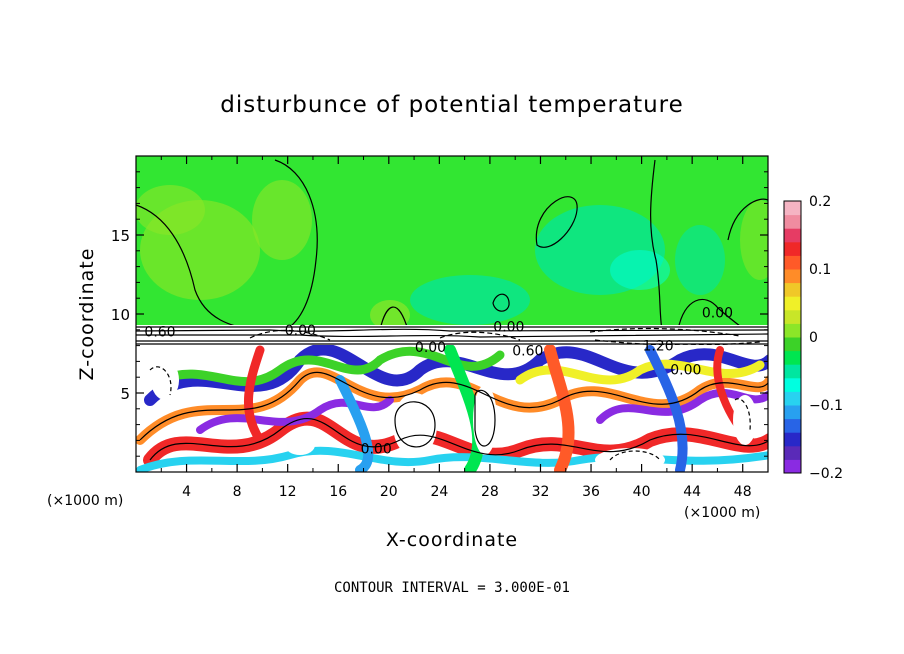 The height and width of the screenshot is (654, 904). Describe the element at coordinates (439, 492) in the screenshot. I see `x-tick-label: 24` at that location.